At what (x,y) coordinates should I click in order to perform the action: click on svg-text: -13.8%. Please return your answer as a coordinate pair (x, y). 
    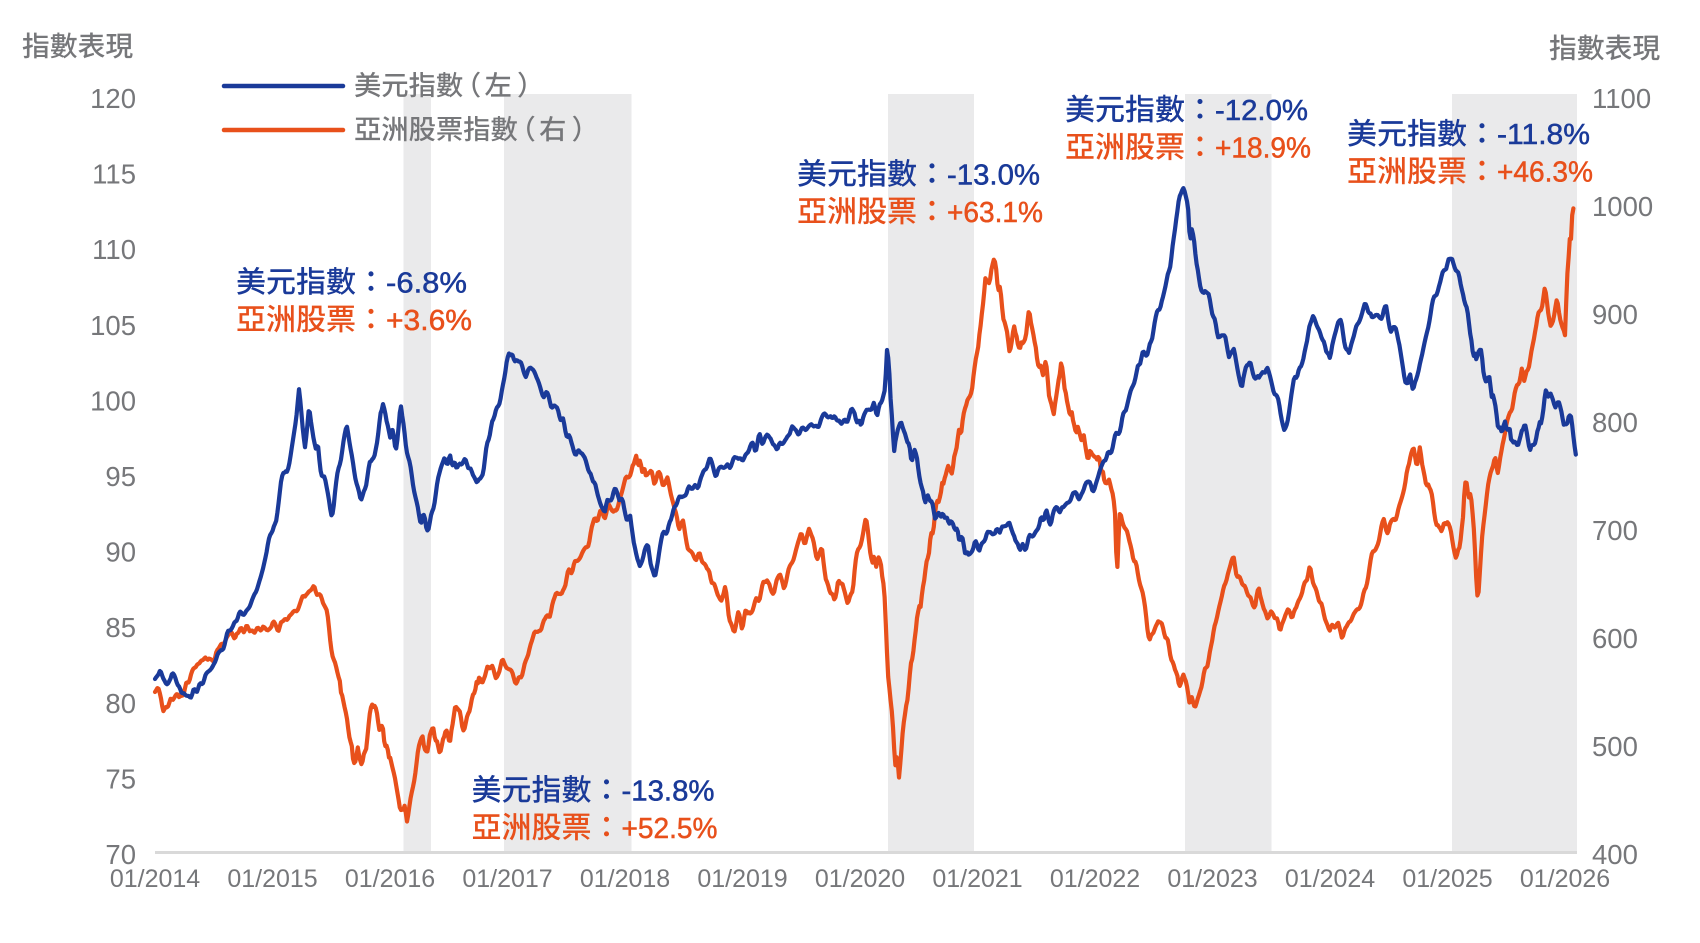
    Looking at the image, I should click on (668, 791).